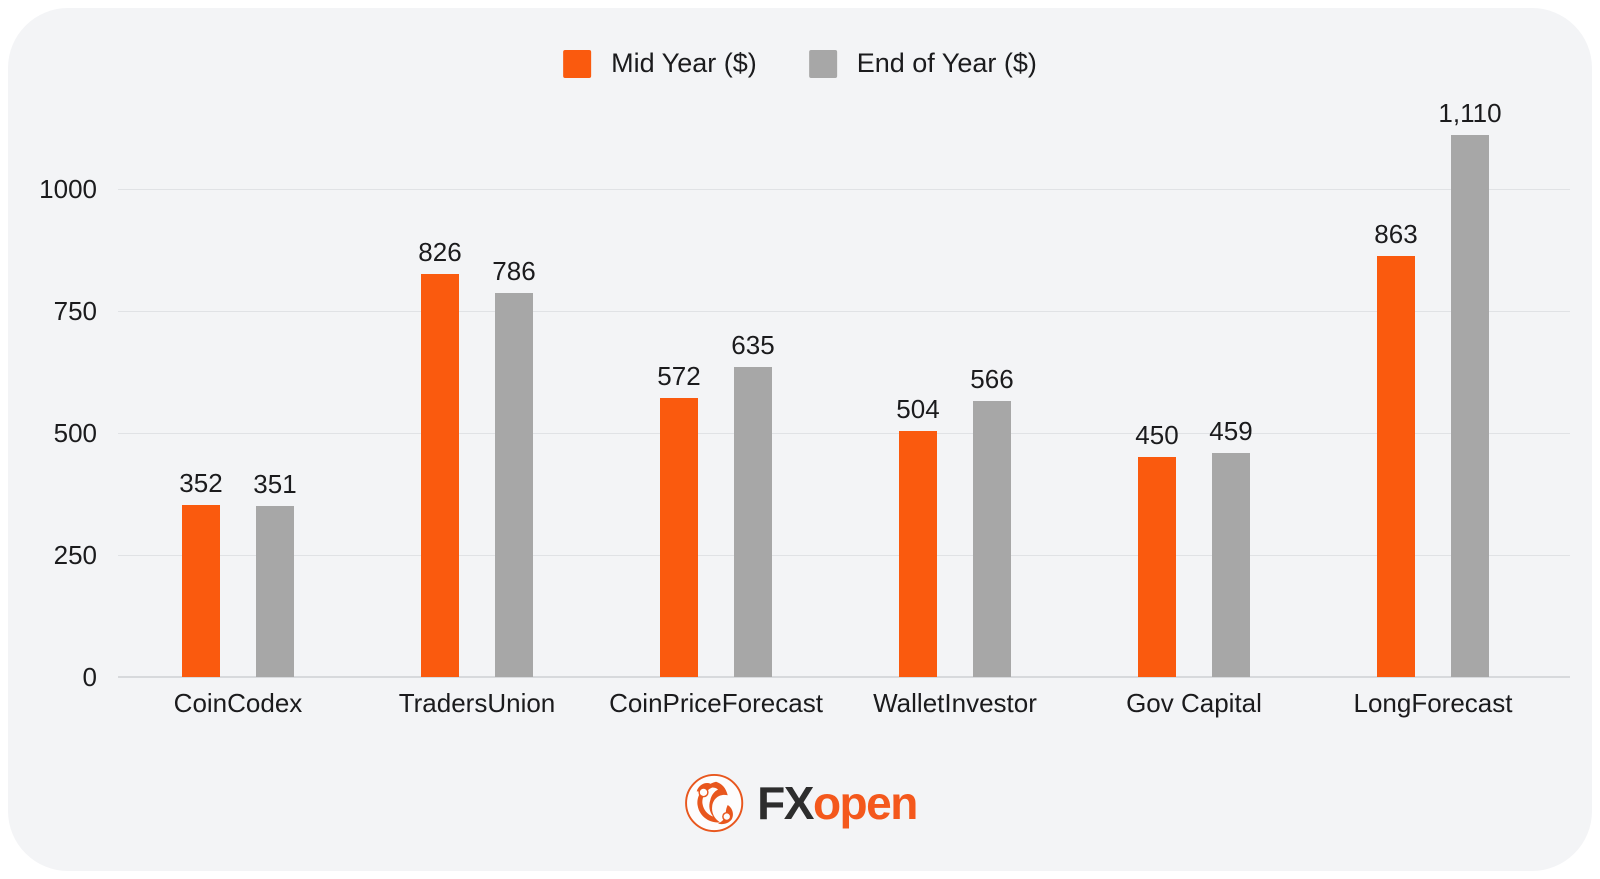 The height and width of the screenshot is (879, 1600). I want to click on y-axis-tick-label: 0, so click(89, 677).